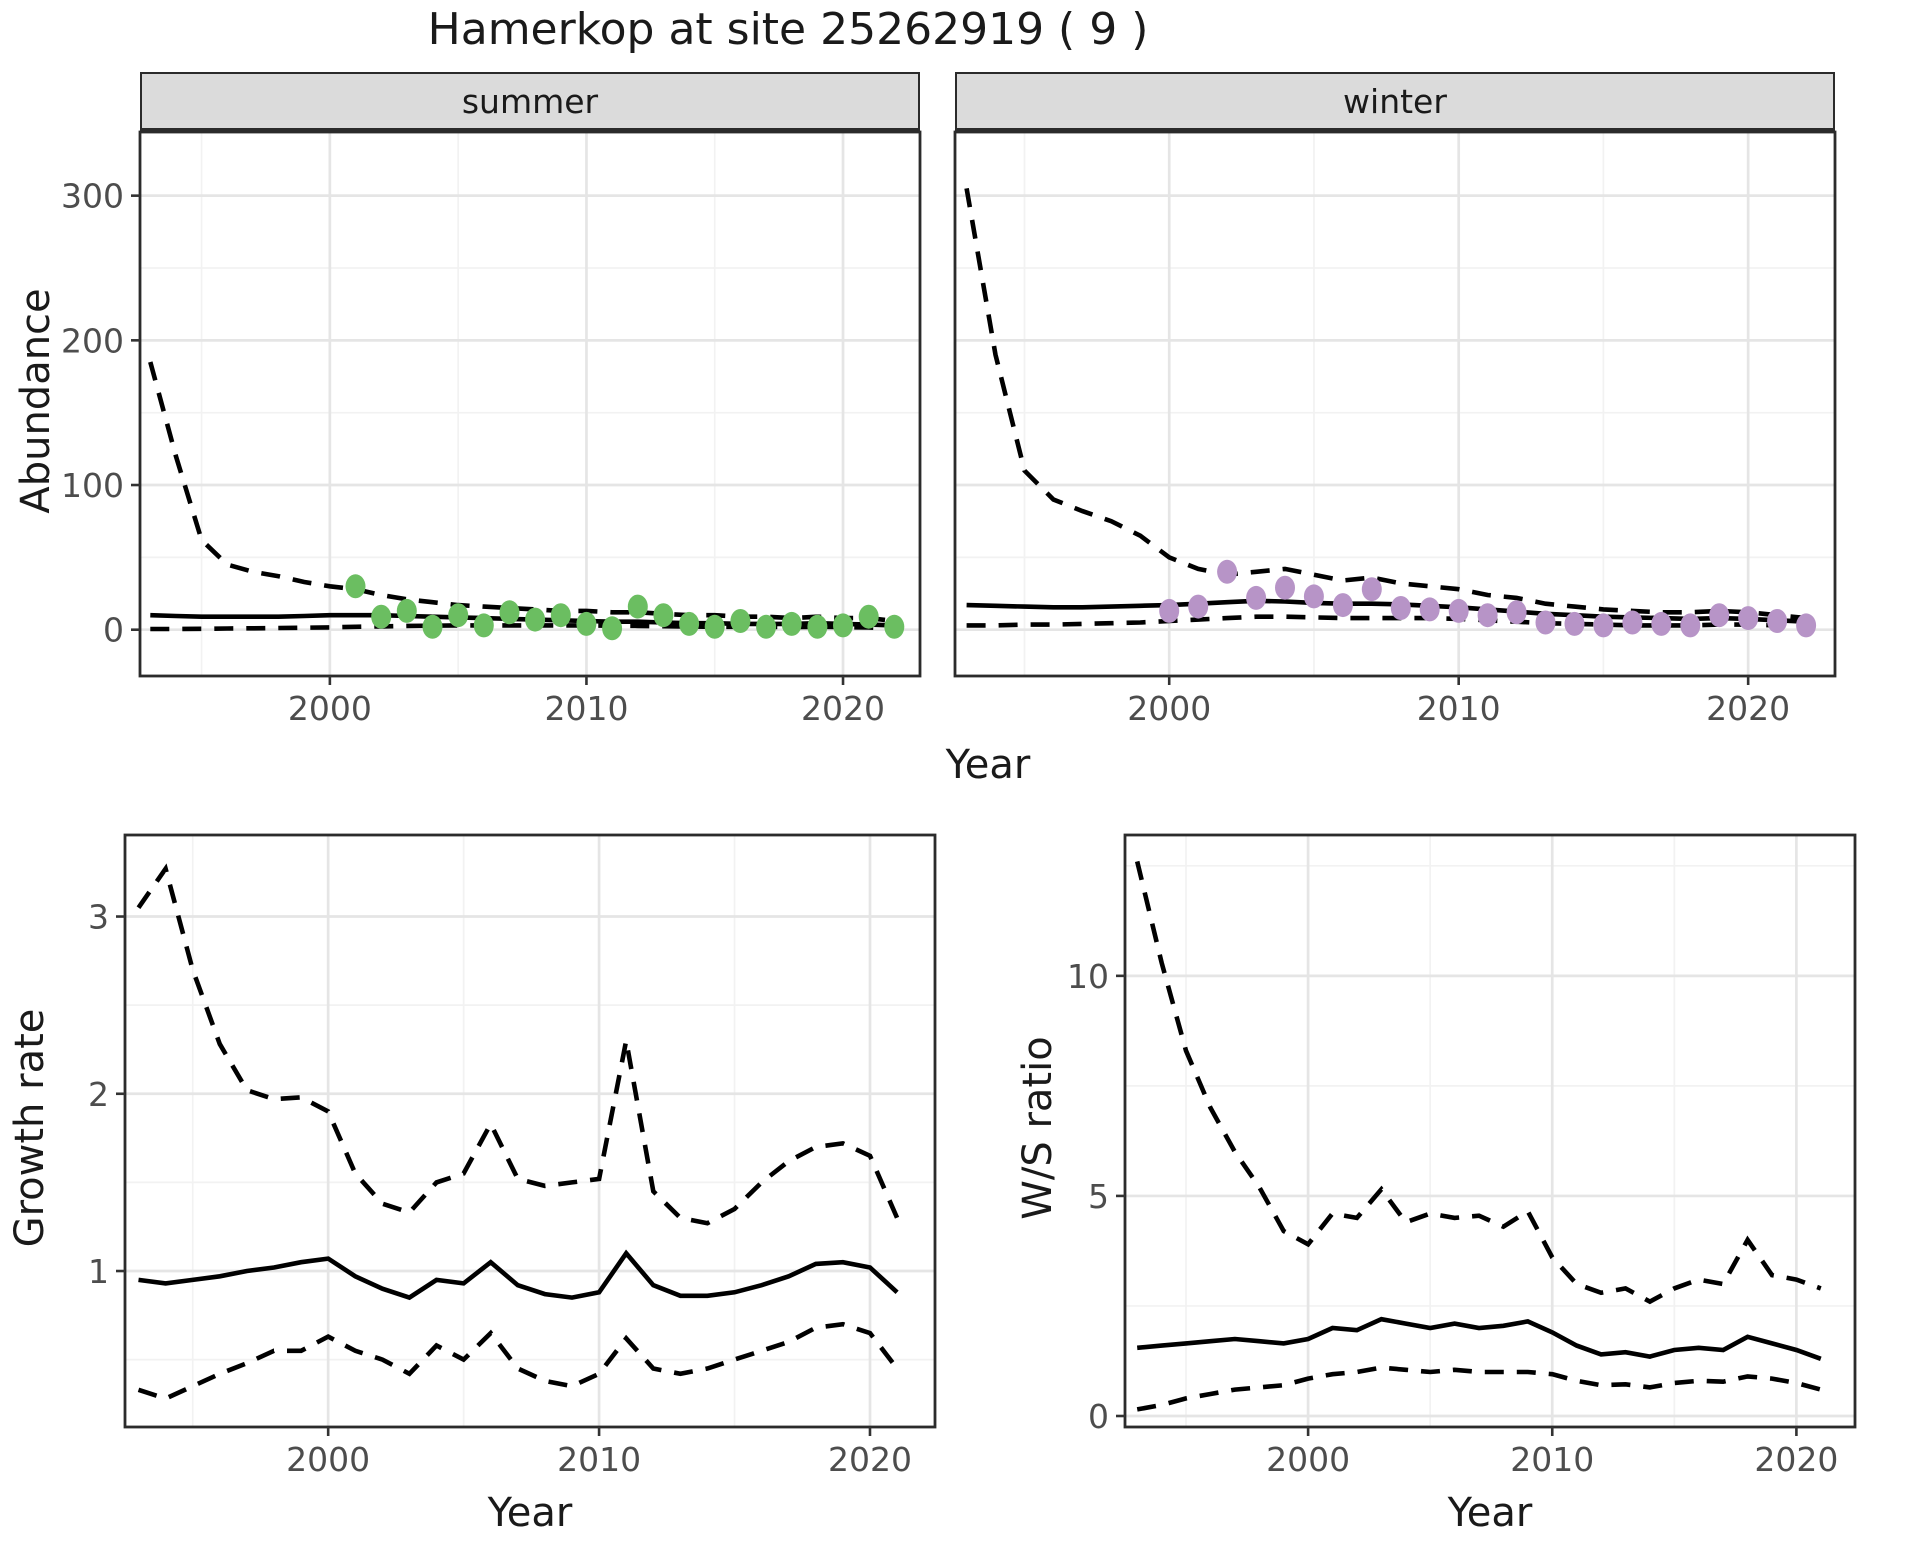 The image size is (1920, 1560). What do you see at coordinates (530, 1513) in the screenshot?
I see `growth-rate-x-axis-label: Year` at bounding box center [530, 1513].